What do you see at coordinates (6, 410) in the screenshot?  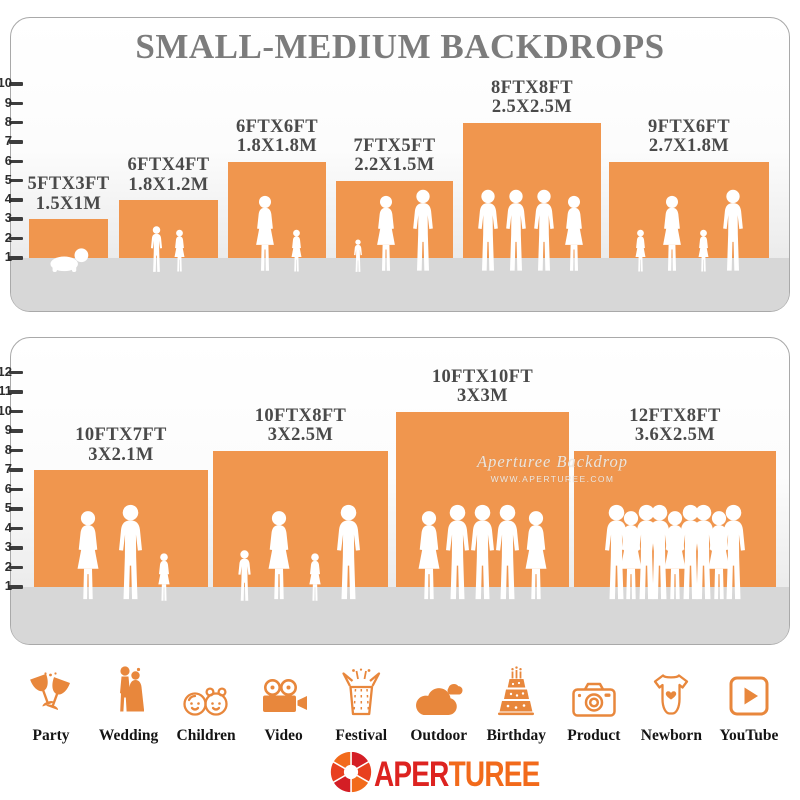 I see `ruler-number: 10` at bounding box center [6, 410].